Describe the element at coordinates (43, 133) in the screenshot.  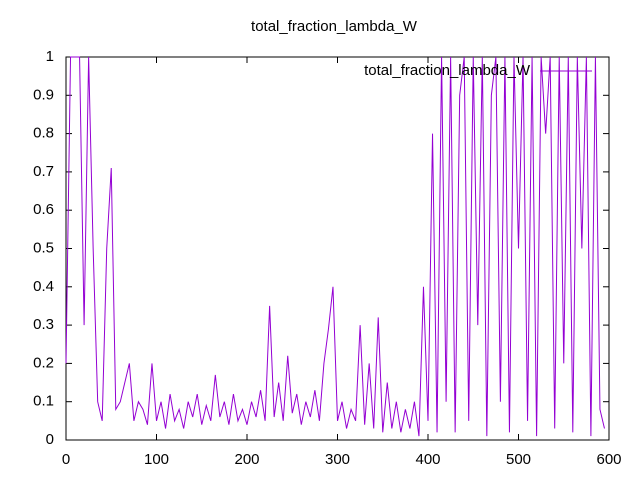
I see `y-tick-label: 0.8` at that location.